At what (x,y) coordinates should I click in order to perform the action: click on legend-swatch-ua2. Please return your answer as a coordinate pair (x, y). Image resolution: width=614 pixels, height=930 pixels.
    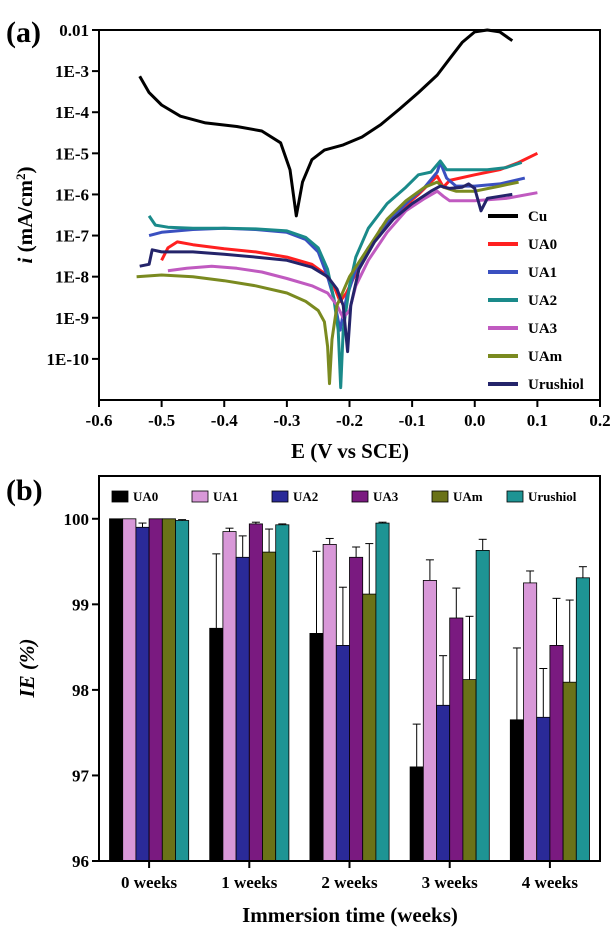
    Looking at the image, I should click on (280, 496).